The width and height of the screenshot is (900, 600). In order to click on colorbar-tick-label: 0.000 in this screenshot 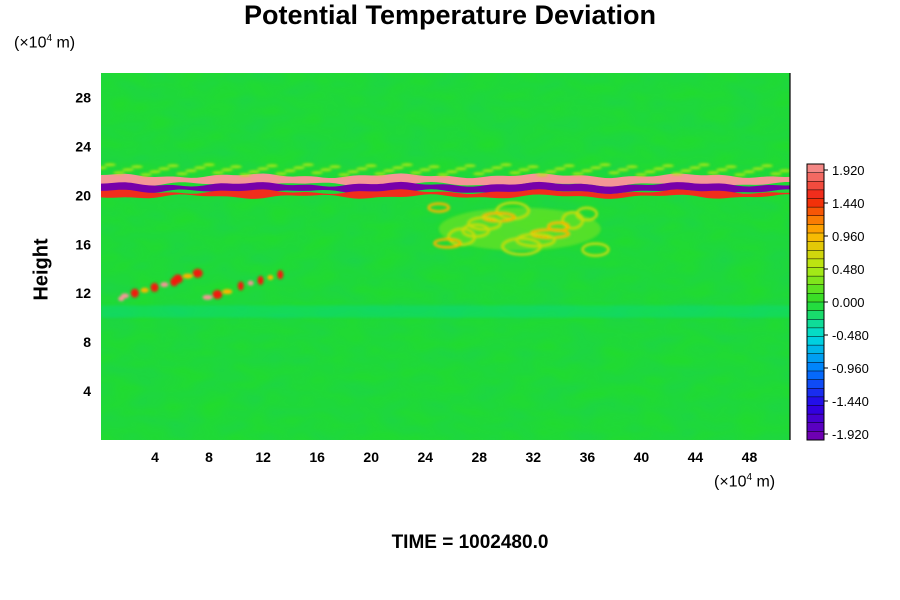, I will do `click(848, 302)`.